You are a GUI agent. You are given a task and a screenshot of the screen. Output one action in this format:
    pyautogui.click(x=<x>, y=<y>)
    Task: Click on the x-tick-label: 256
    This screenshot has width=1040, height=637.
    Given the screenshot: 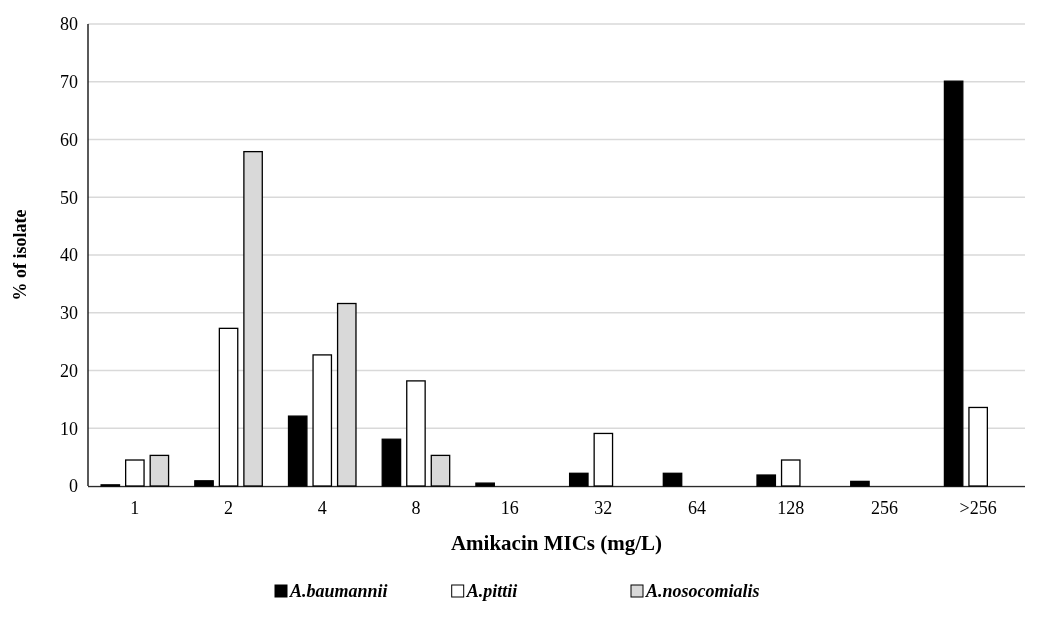 What is the action you would take?
    pyautogui.click(x=884, y=508)
    